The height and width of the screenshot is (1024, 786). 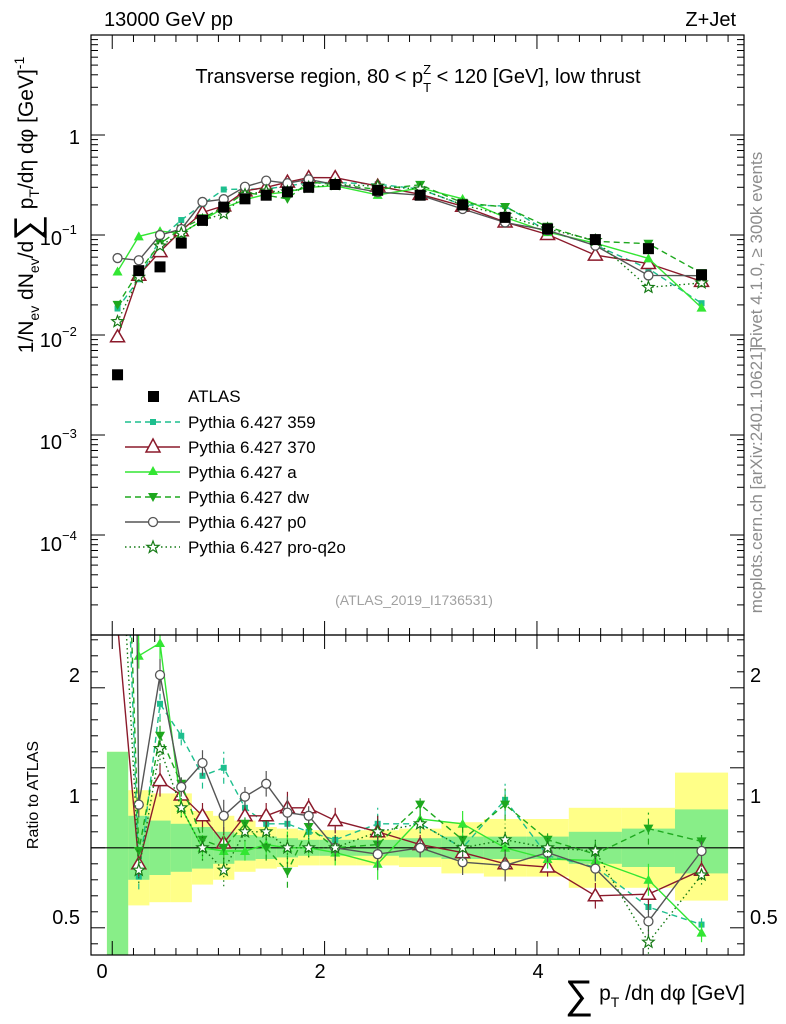 I want to click on ratio-y-tick-label: 1, so click(x=74, y=797).